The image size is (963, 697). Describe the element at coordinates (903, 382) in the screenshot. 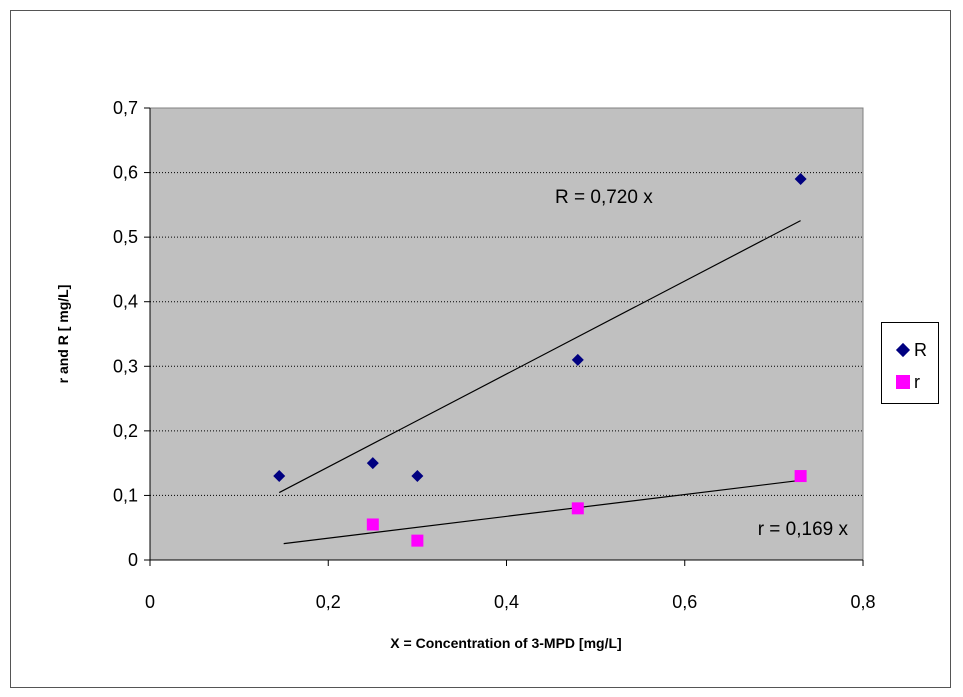

I see `square-marker-icon` at that location.